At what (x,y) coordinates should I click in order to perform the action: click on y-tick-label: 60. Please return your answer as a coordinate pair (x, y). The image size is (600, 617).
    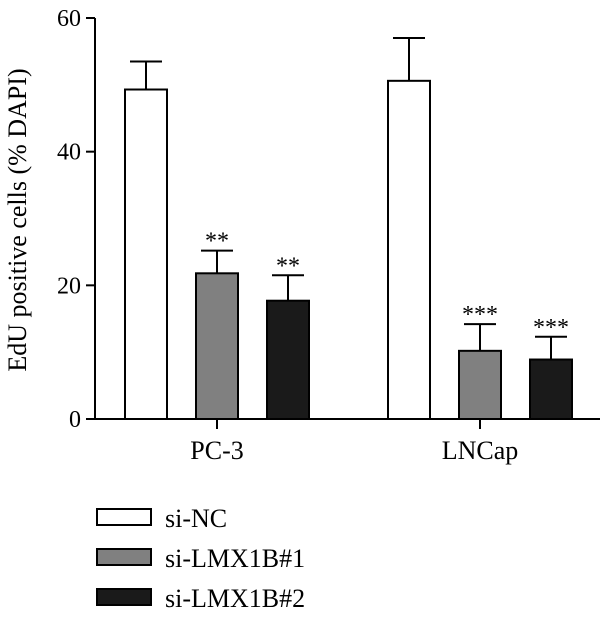
    Looking at the image, I should click on (69, 19).